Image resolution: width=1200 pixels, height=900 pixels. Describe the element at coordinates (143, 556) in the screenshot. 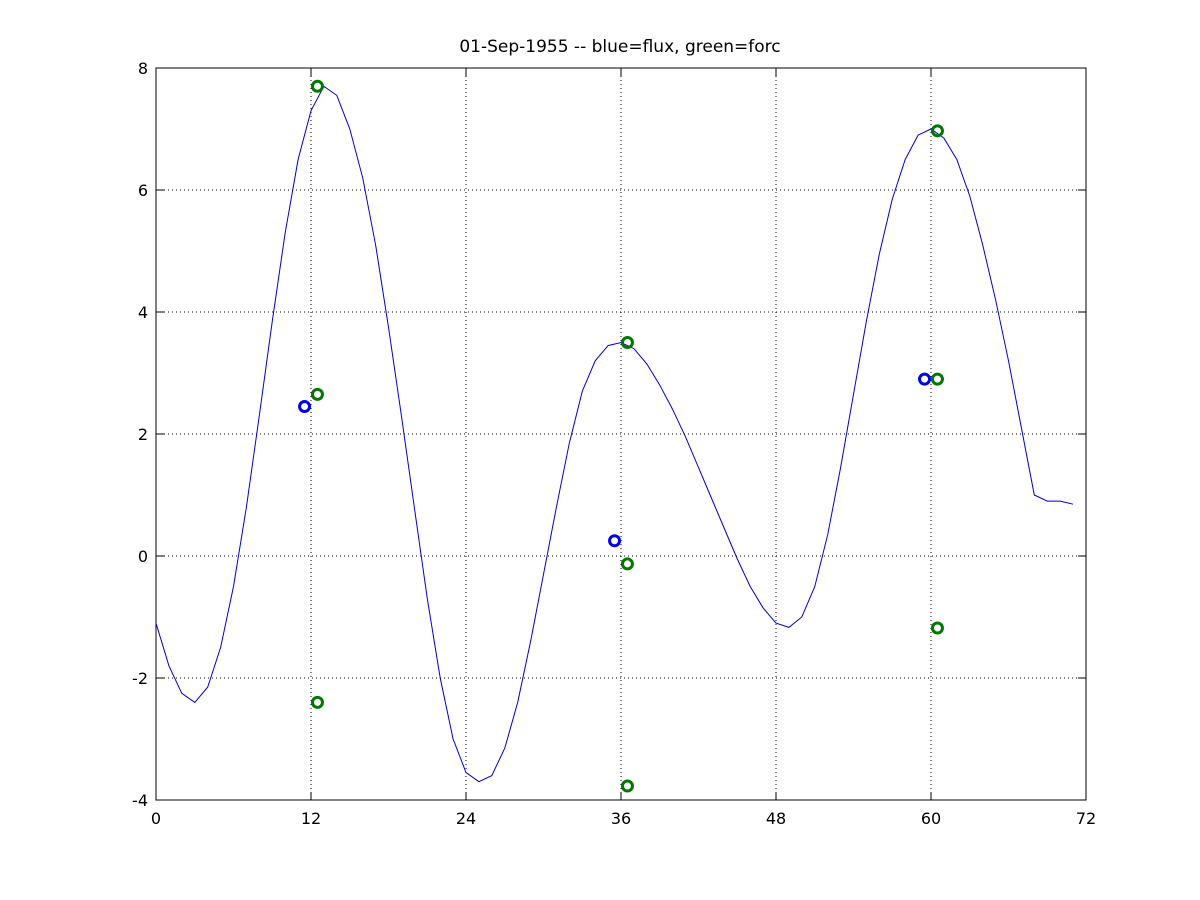

I see `y-tick-label: 0` at that location.